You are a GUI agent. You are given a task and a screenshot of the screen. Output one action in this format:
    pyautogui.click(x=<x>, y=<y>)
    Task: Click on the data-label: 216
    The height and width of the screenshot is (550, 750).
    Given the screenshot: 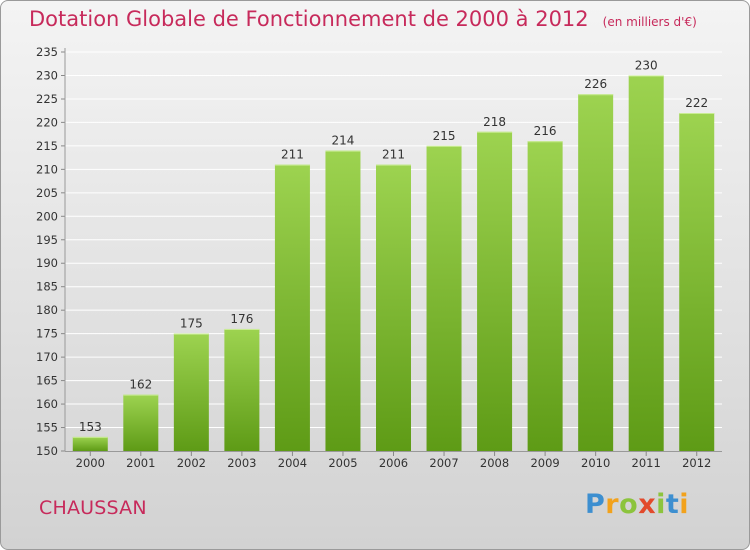 What is the action you would take?
    pyautogui.click(x=545, y=131)
    